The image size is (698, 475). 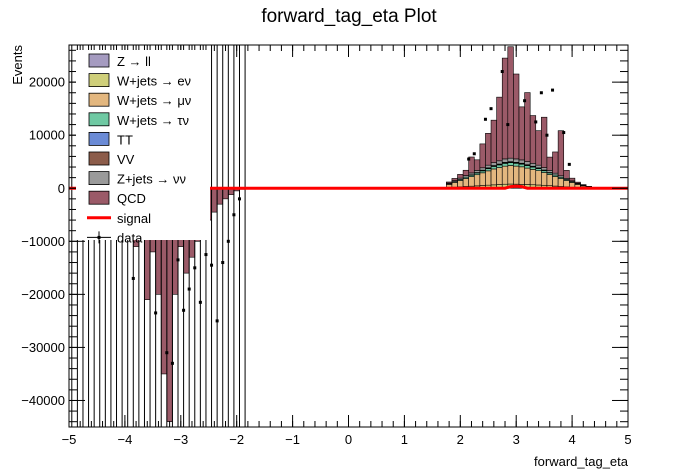 I want to click on signal-line, so click(x=348, y=187).